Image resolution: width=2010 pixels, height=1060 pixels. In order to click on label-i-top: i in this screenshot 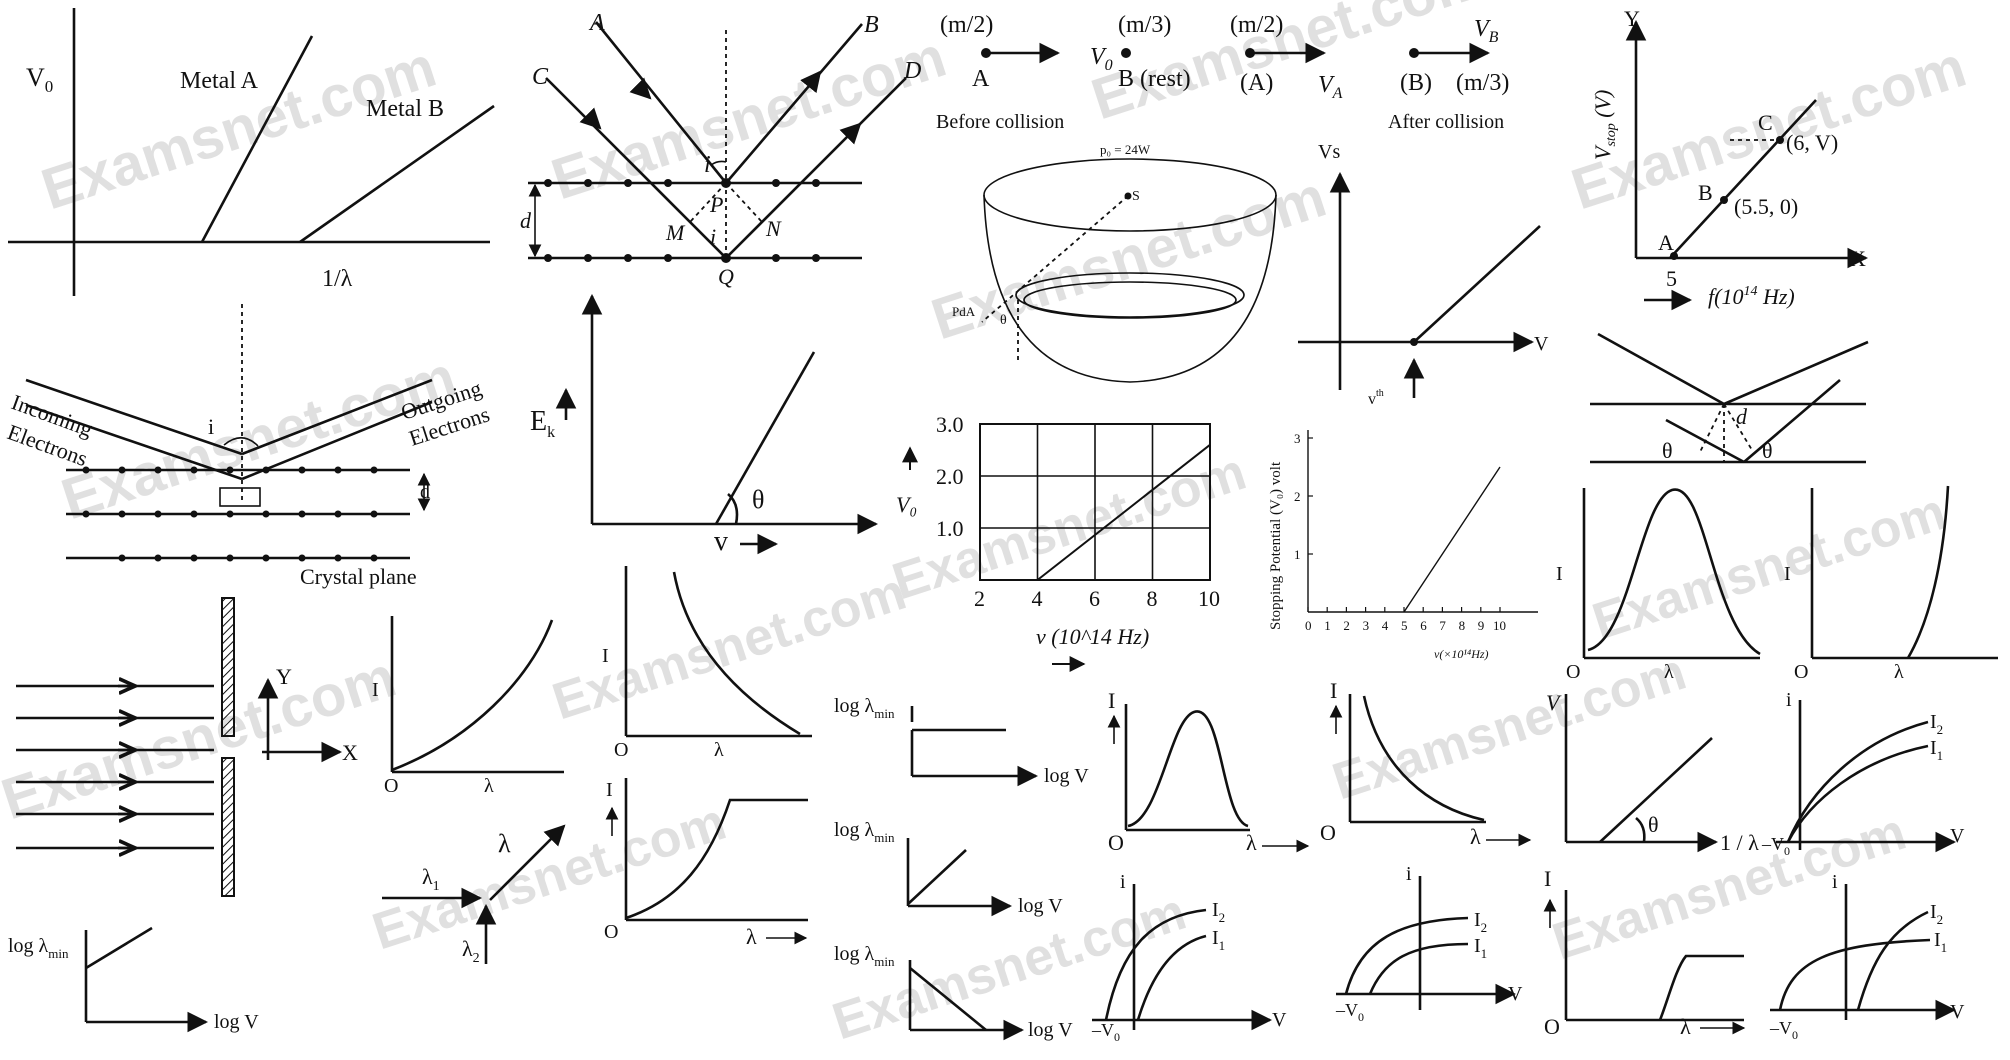, I will do `click(707, 165)`.